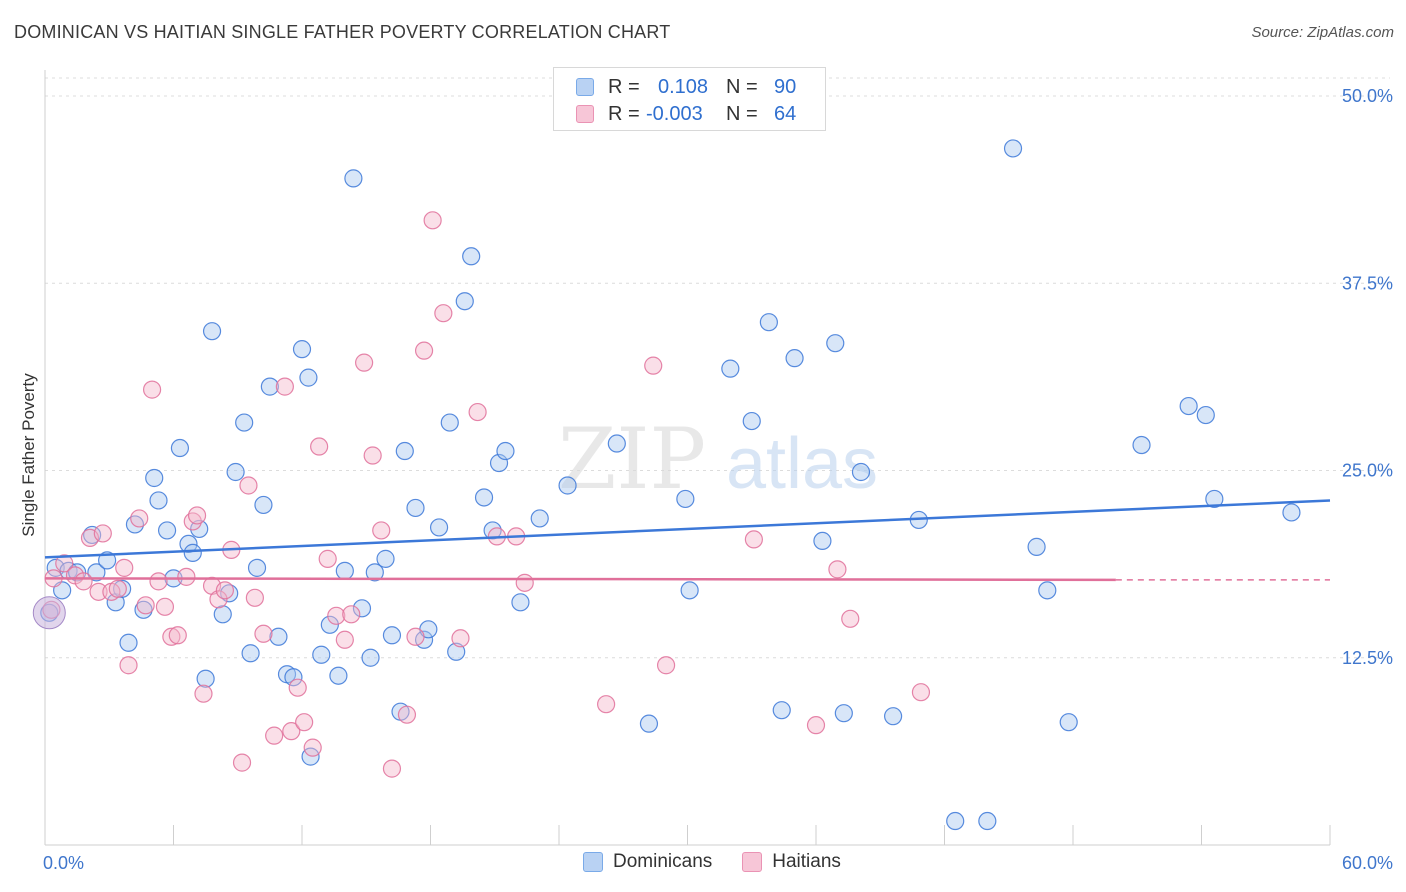 This screenshot has height=892, width=1406. What do you see at coordinates (580, 579) in the screenshot?
I see `haitian-trend-line` at bounding box center [580, 579].